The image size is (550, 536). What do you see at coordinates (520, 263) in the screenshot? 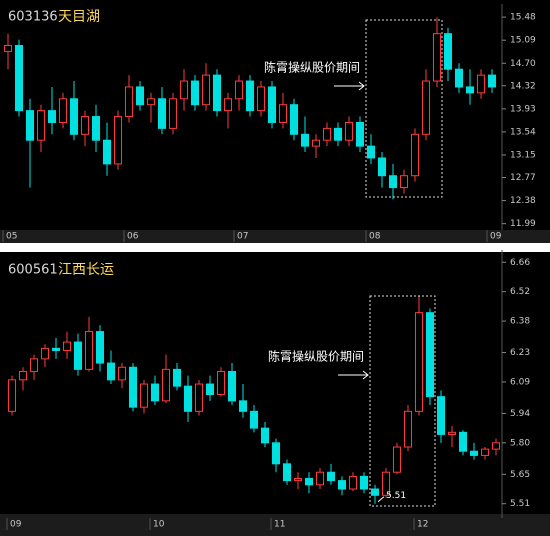
I see `y-tick-label: 6.66` at bounding box center [520, 263].